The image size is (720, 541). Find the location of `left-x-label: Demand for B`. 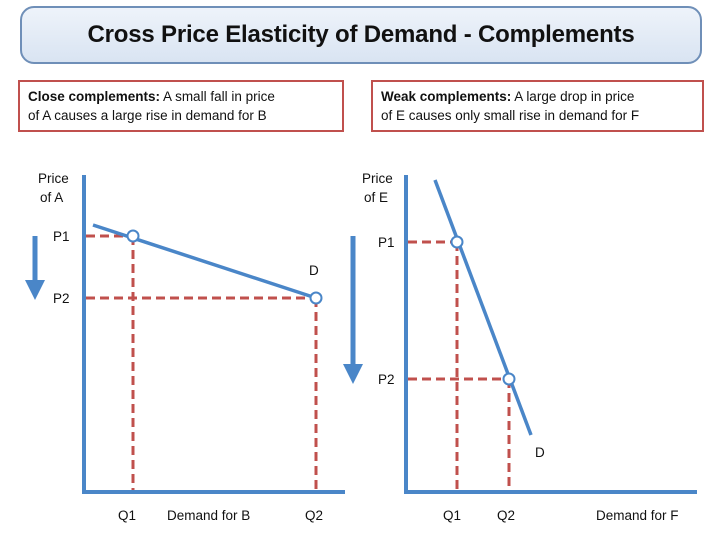

left-x-label: Demand for B is located at coordinates (208, 515).